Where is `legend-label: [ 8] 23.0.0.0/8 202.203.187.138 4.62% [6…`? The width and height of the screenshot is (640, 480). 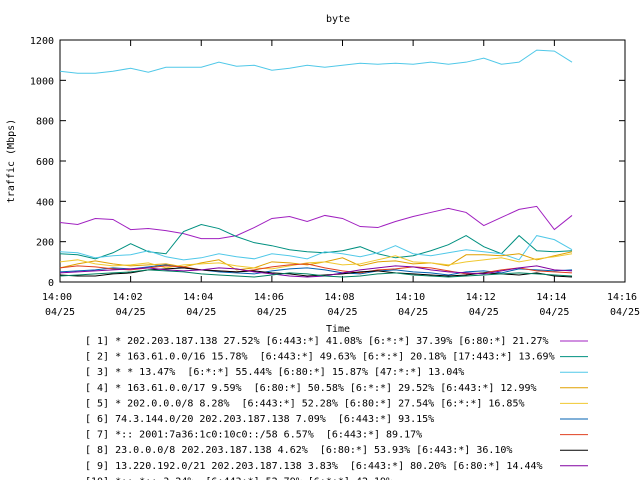
legend-label: [ 8] 23.0.0.0/8 202.203.187.138 4.62% [6… is located at coordinates (298, 450).